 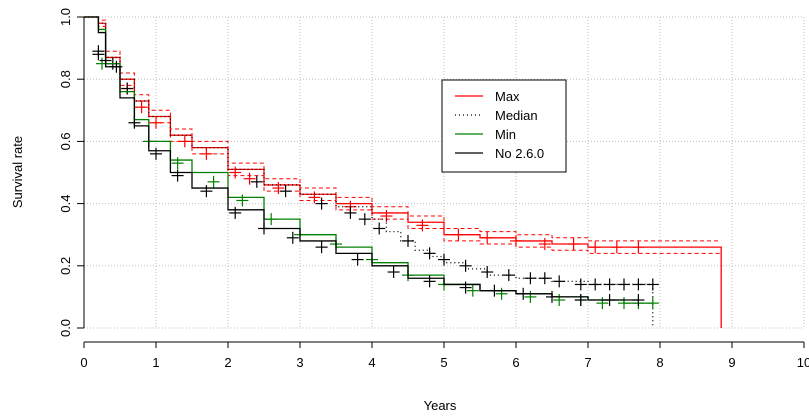 I want to click on x-tick-label: 6, so click(x=515, y=362).